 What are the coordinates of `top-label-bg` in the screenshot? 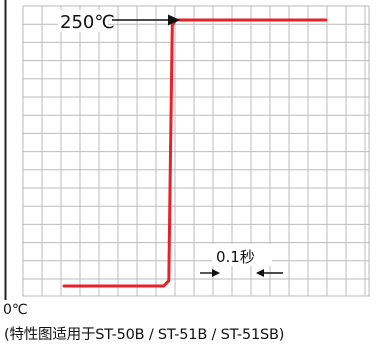 It's located at (83, 21).